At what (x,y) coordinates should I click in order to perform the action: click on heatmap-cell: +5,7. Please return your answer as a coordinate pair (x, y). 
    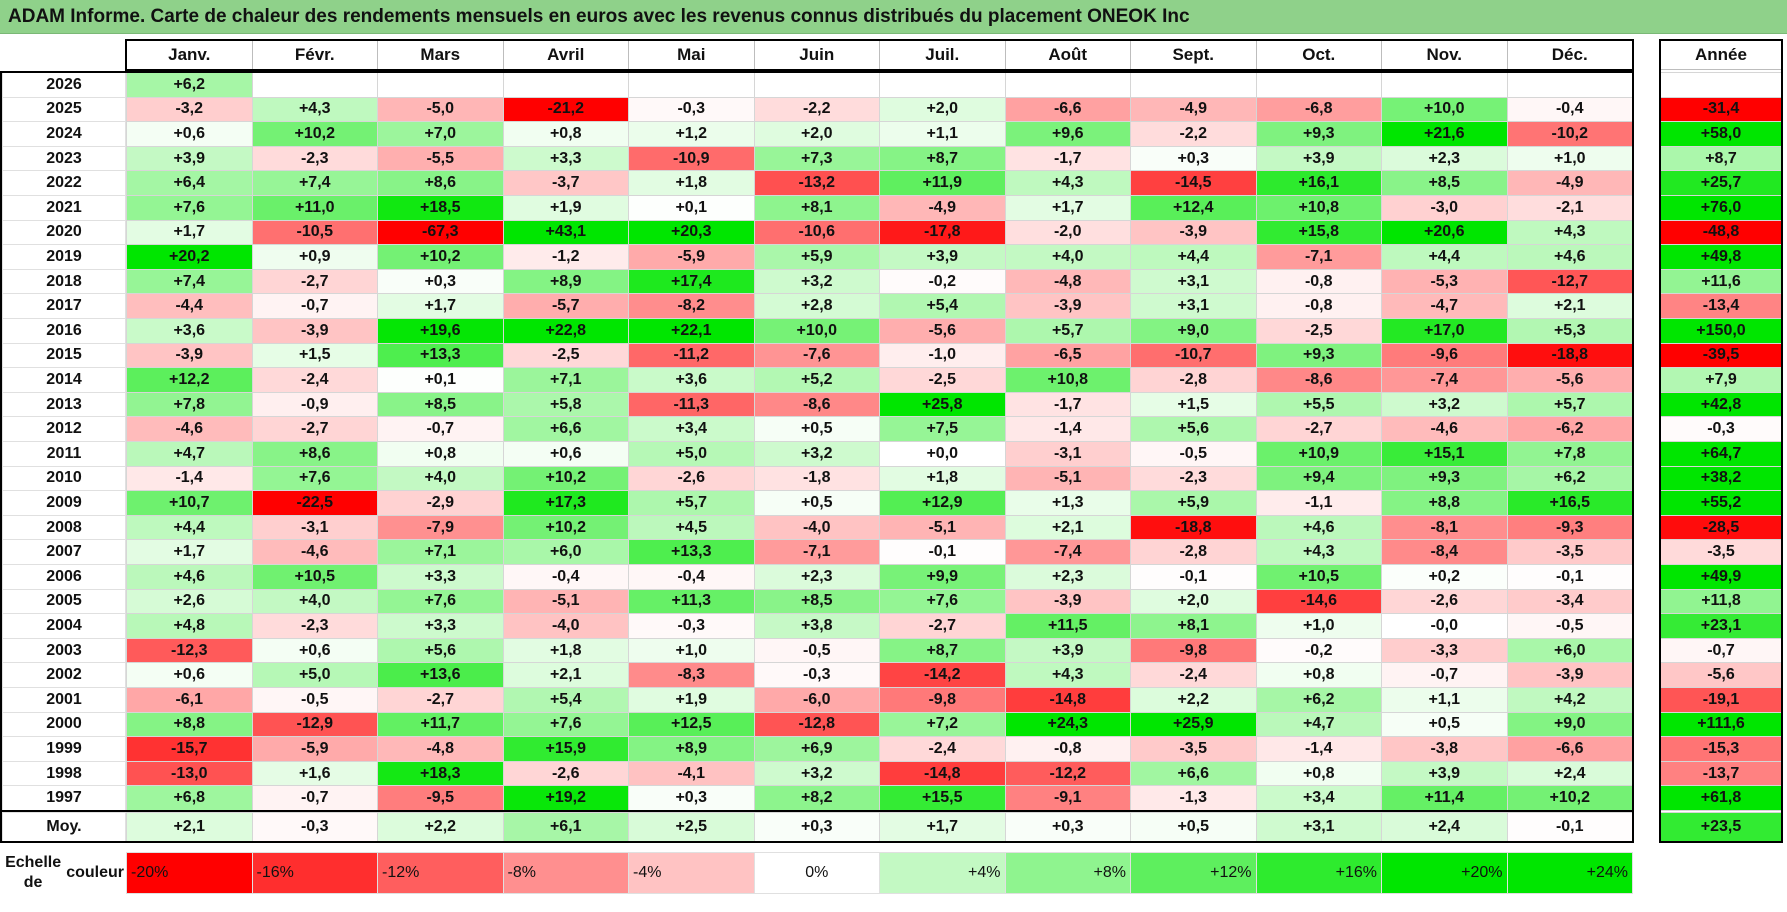
    Looking at the image, I should click on (1569, 404).